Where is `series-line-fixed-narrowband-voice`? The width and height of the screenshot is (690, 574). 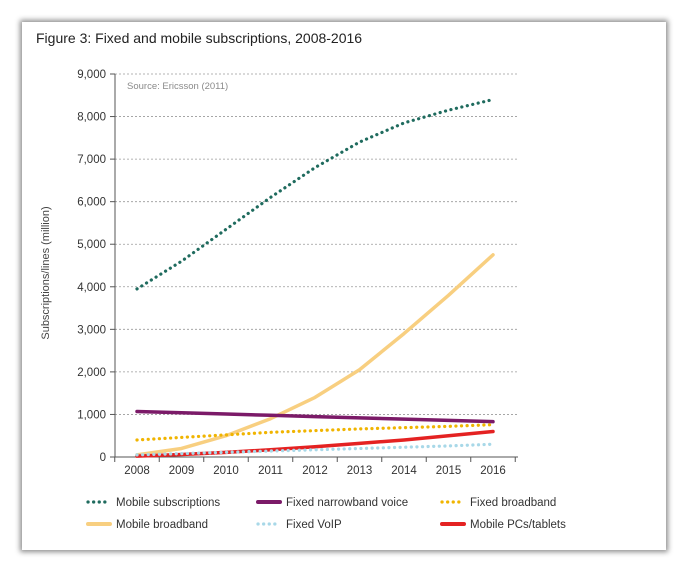
series-line-fixed-narrowband-voice is located at coordinates (315, 416).